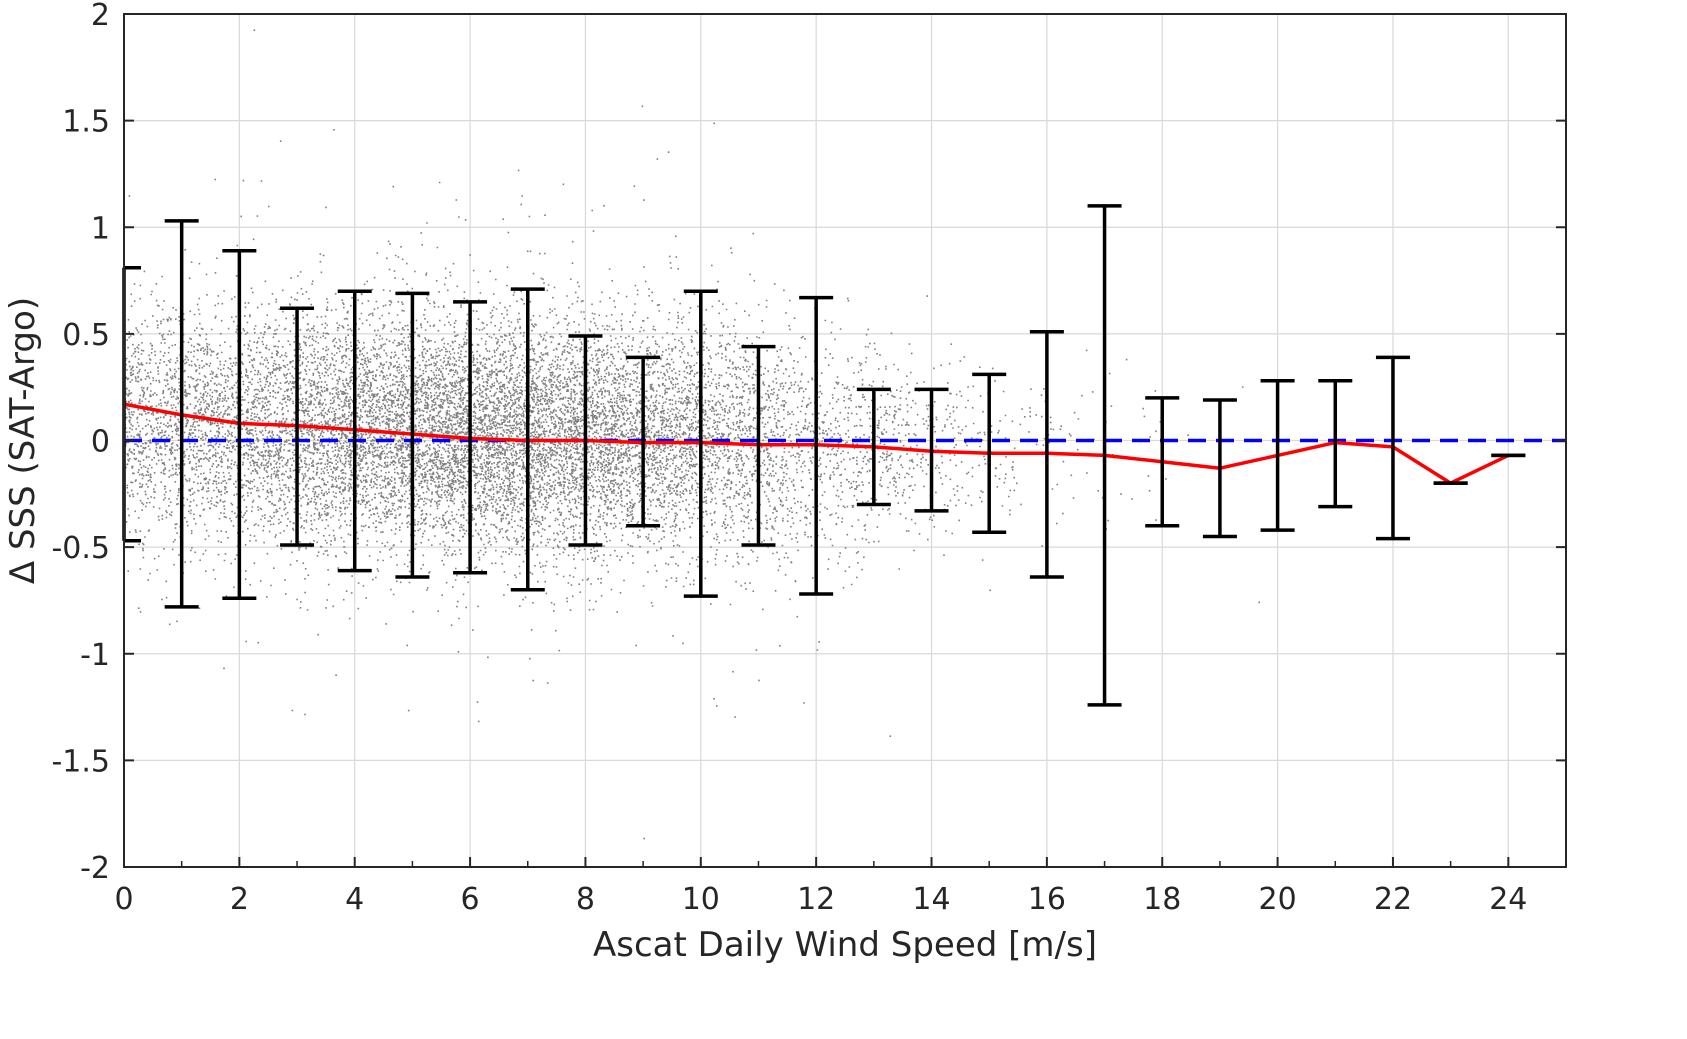 The width and height of the screenshot is (1687, 1039). What do you see at coordinates (1393, 899) in the screenshot?
I see `x-tick-label: 22` at bounding box center [1393, 899].